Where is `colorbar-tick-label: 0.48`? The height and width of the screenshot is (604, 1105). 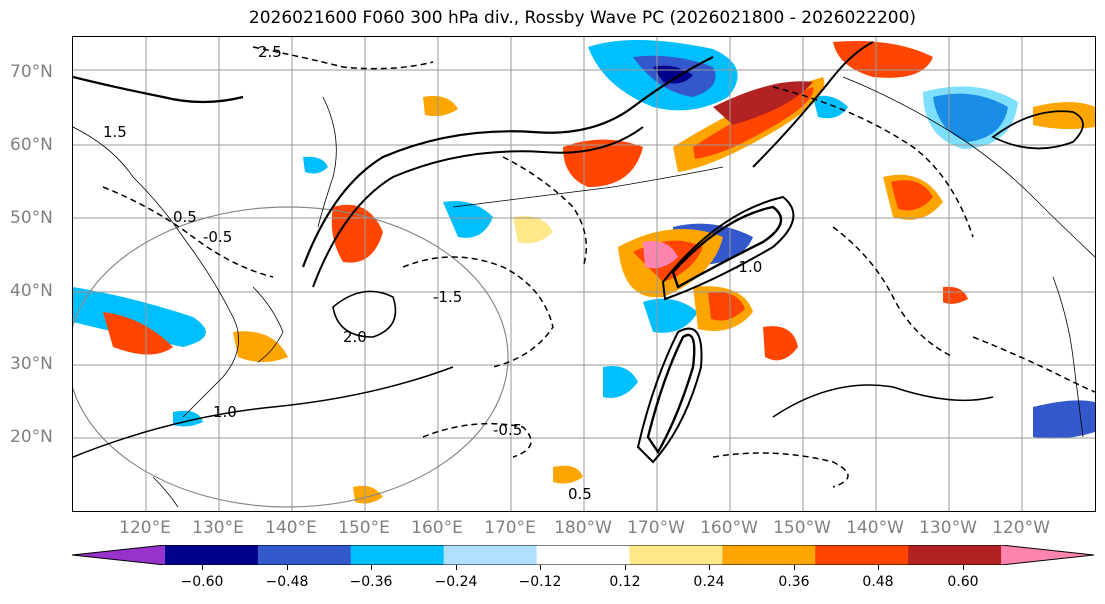
colorbar-tick-label: 0.48 is located at coordinates (878, 582).